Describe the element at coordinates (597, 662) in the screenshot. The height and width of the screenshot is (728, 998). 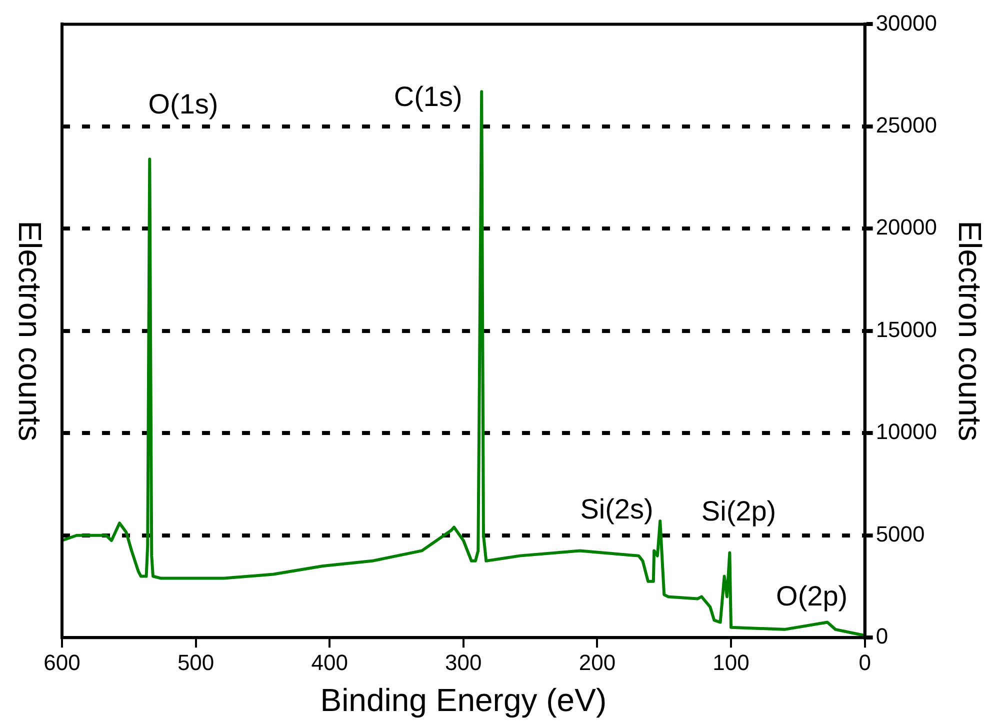
I see `x-tick-label: 200` at that location.